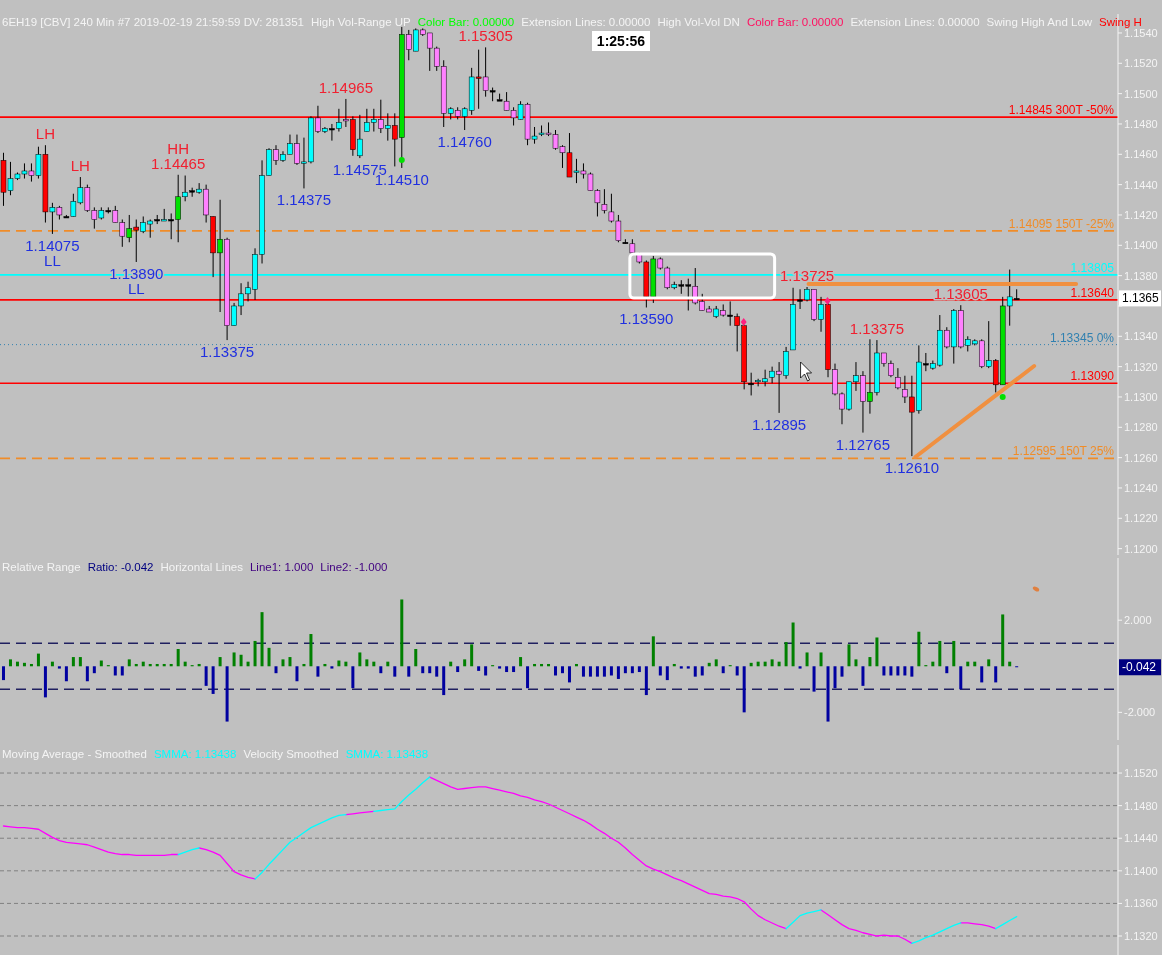  What do you see at coordinates (1141, 298) in the screenshot?
I see `annotation: 1.1365` at bounding box center [1141, 298].